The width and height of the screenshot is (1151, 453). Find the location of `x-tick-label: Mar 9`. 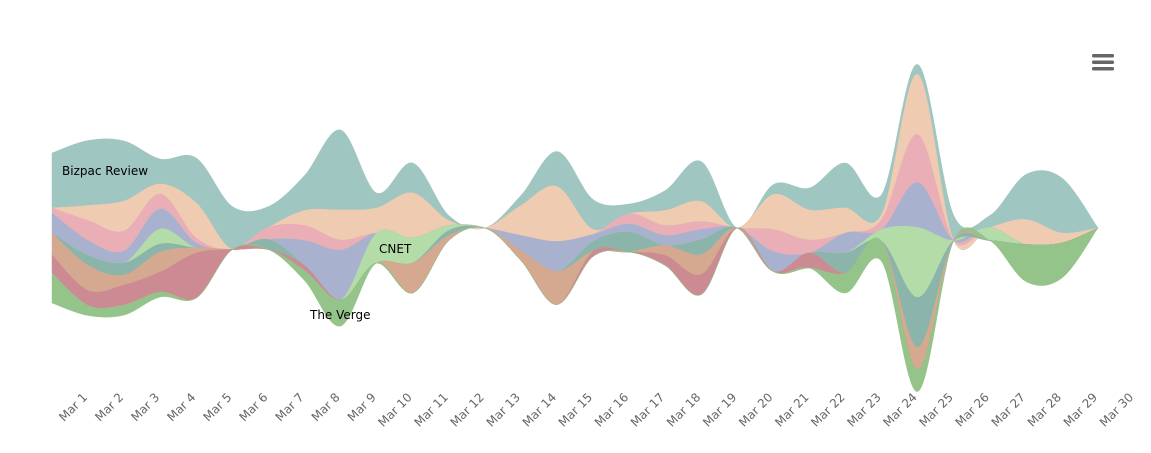

x-tick-label: Mar 9 is located at coordinates (362, 407).